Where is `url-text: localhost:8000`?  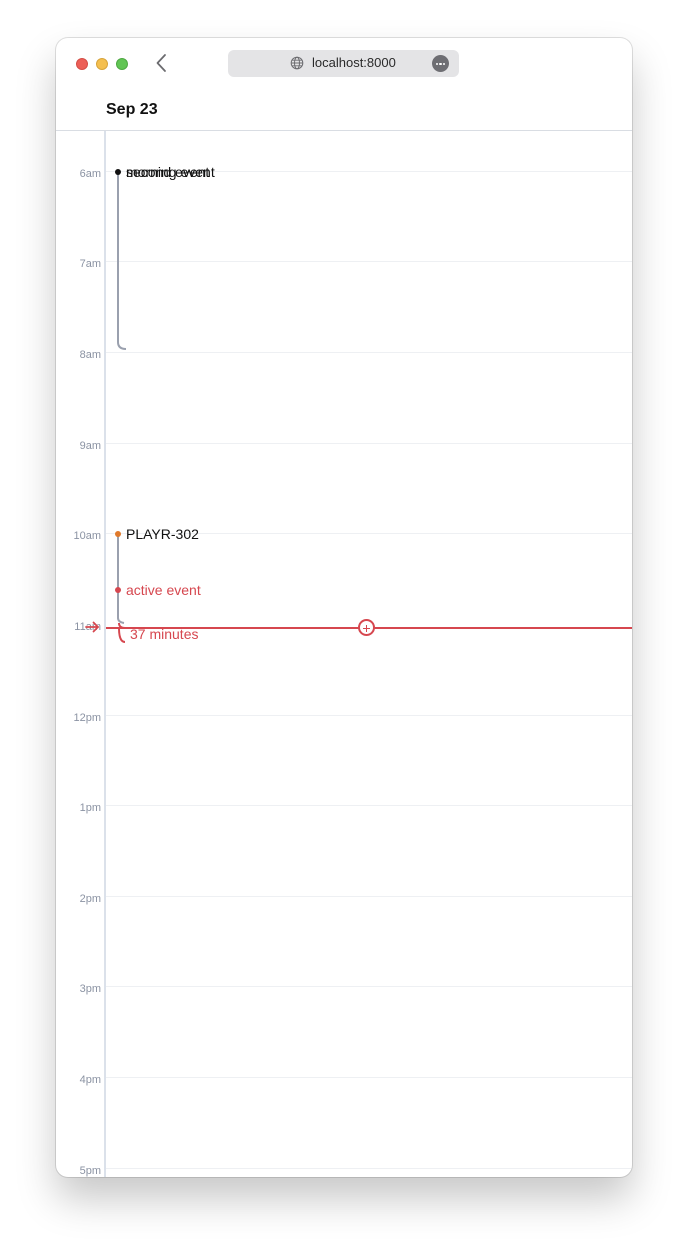 url-text: localhost:8000 is located at coordinates (354, 62).